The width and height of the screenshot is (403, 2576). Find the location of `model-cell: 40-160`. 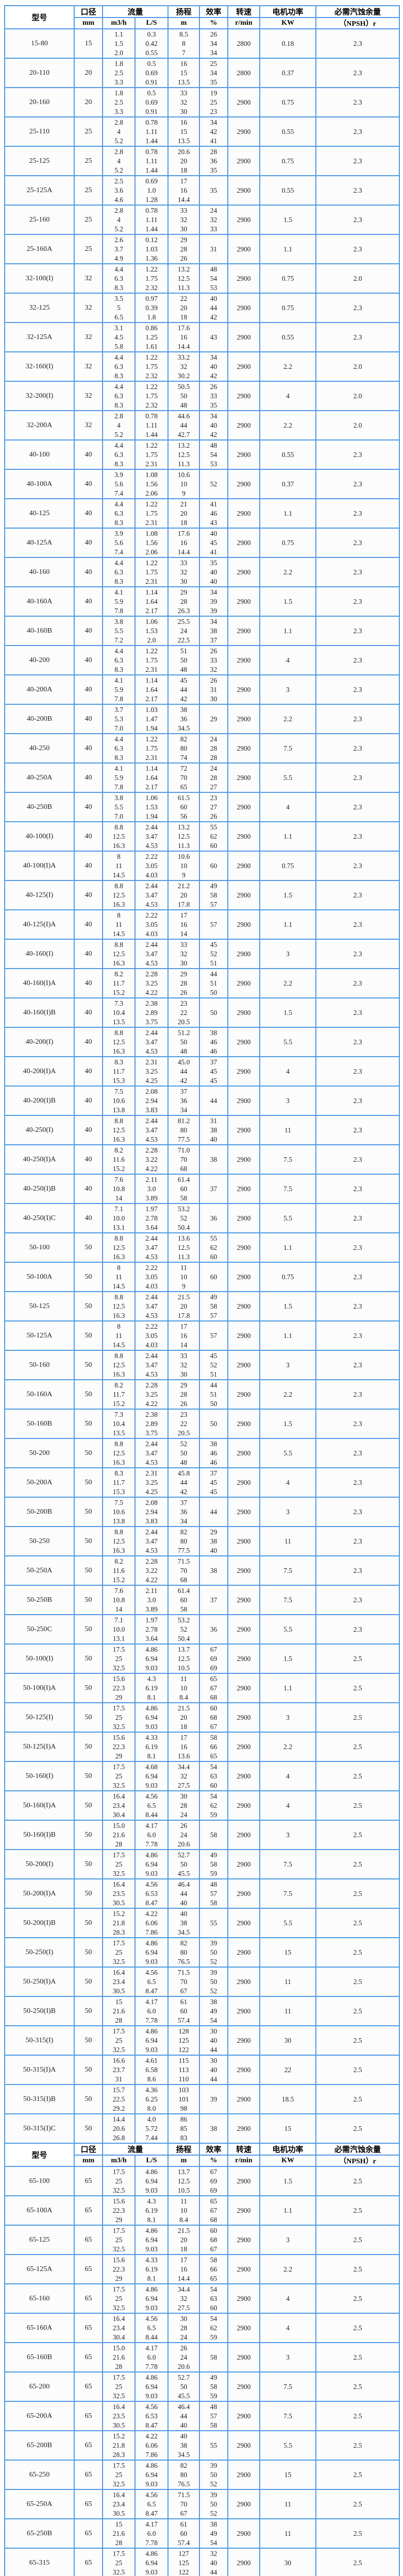

model-cell: 40-160 is located at coordinates (40, 572).